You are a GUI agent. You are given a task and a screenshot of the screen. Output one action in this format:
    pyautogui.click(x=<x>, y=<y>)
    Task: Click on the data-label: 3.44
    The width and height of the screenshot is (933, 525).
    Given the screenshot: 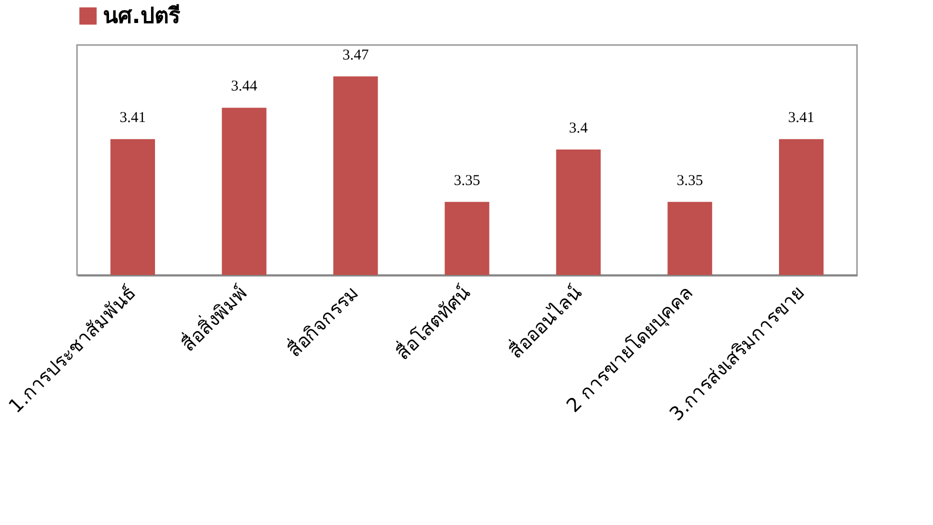 What is the action you would take?
    pyautogui.click(x=244, y=86)
    